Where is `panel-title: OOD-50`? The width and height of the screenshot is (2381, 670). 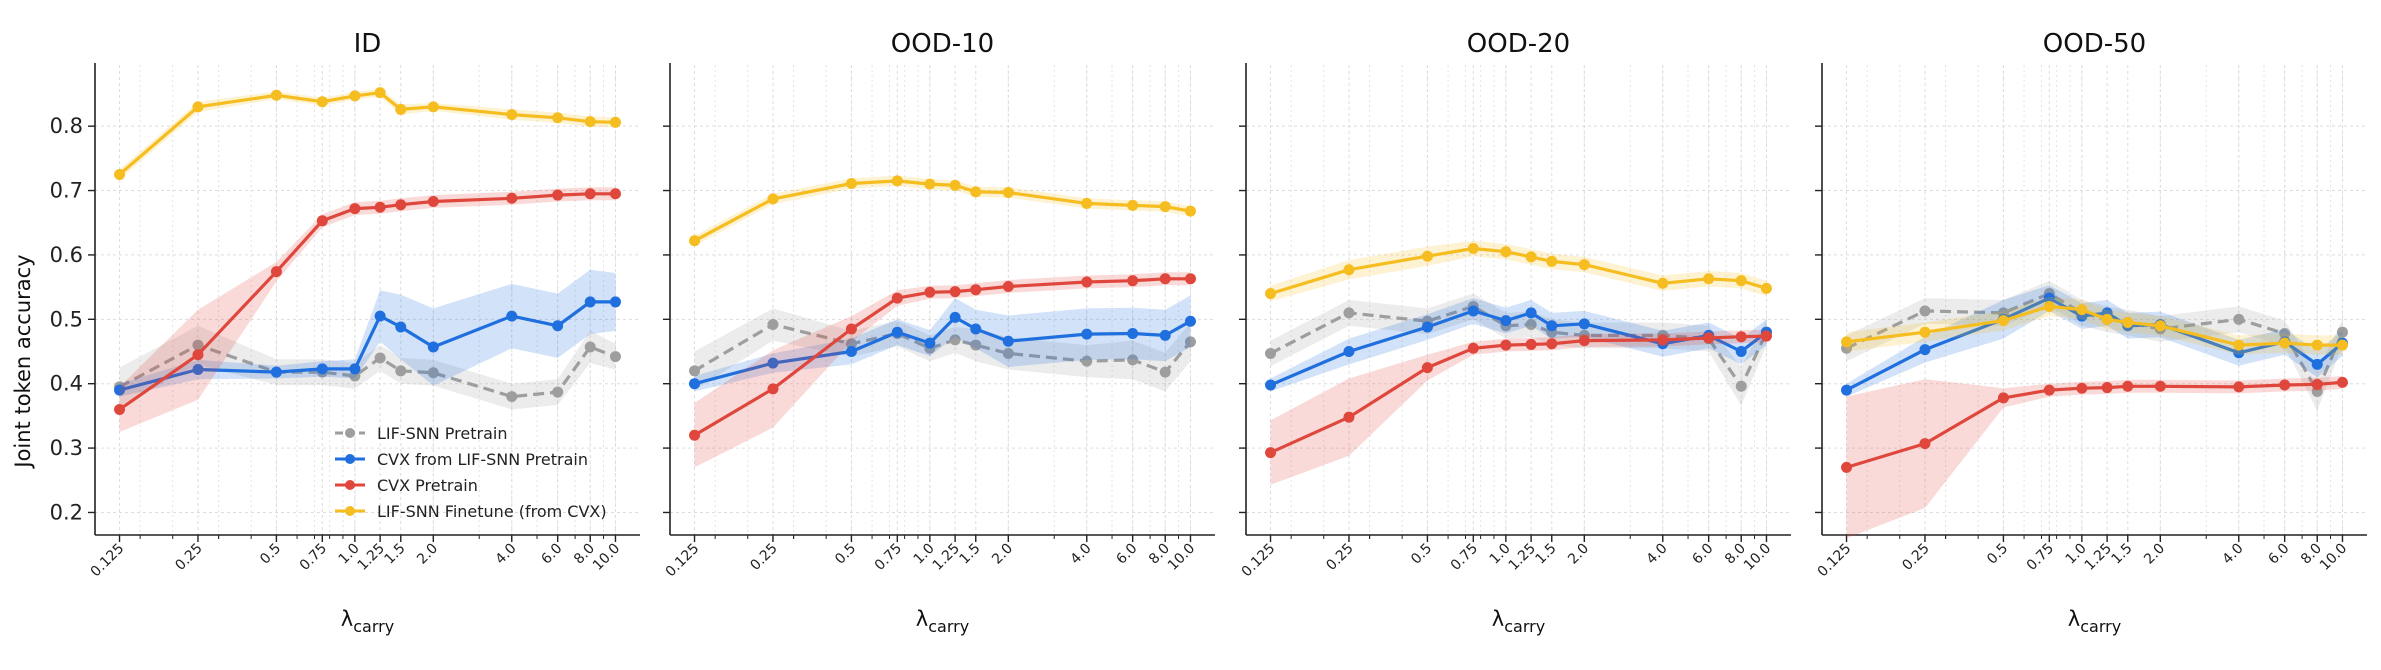
panel-title: OOD-50 is located at coordinates (2094, 44).